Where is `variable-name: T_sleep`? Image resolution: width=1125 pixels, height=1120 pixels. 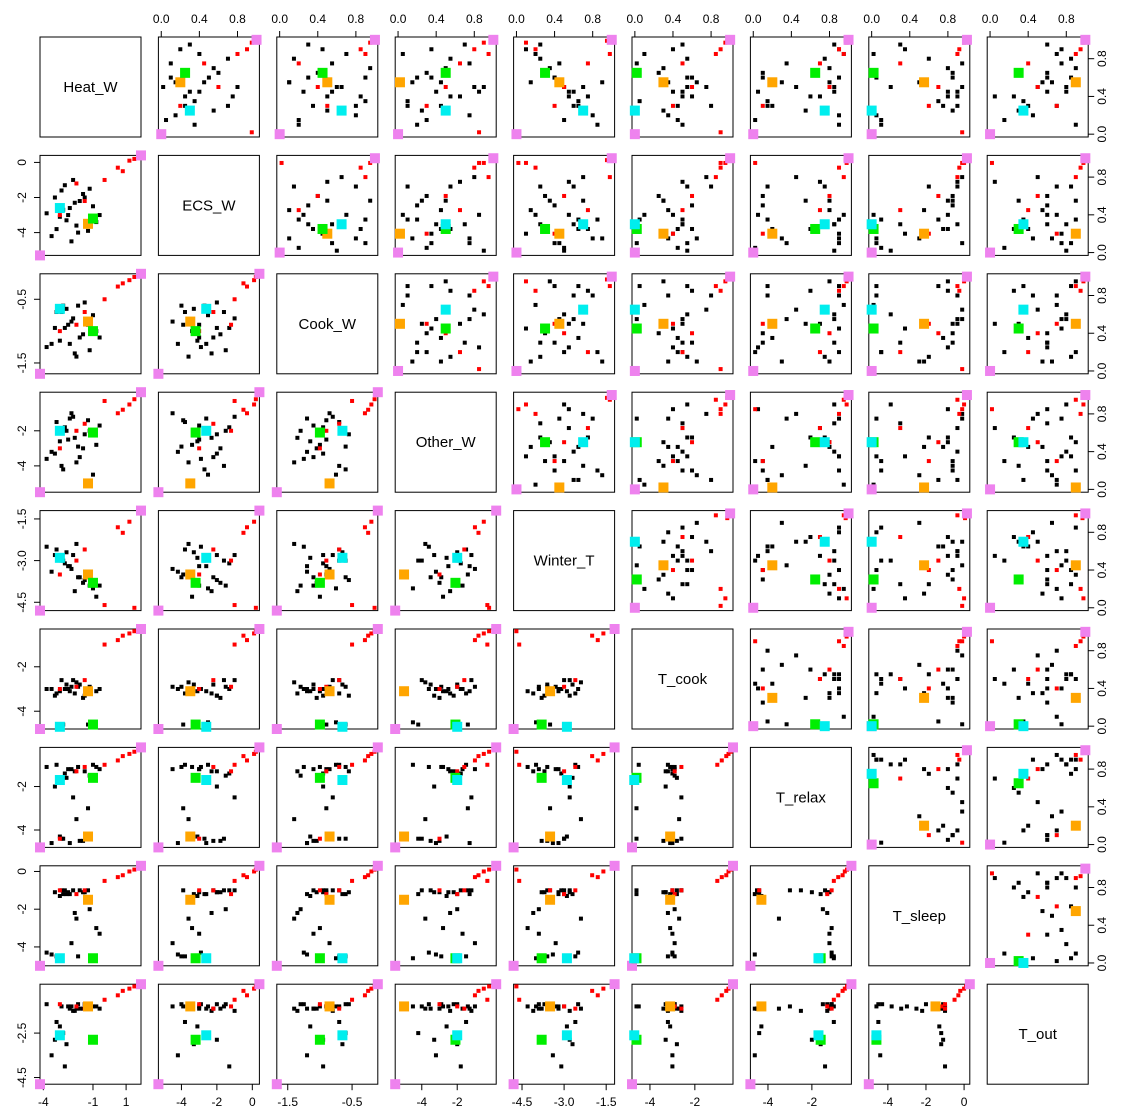 variable-name: T_sleep is located at coordinates (919, 916).